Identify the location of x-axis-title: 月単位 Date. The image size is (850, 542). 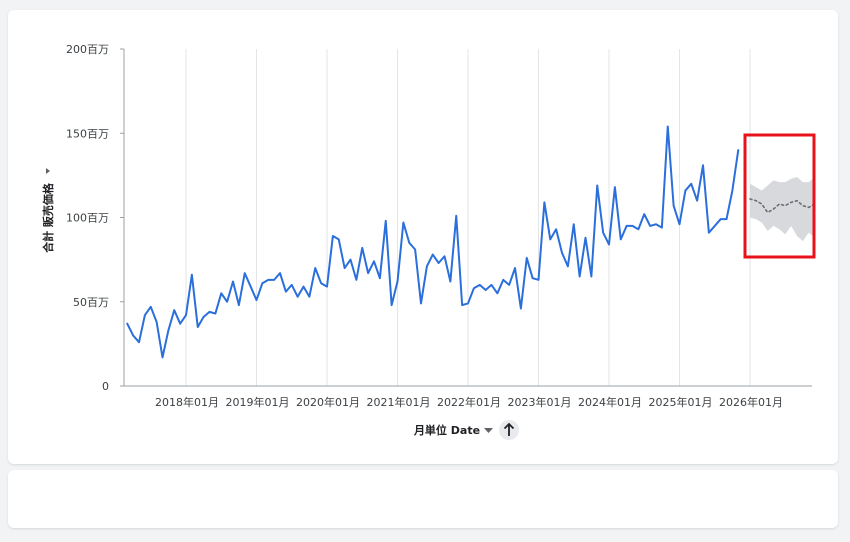
(446, 430).